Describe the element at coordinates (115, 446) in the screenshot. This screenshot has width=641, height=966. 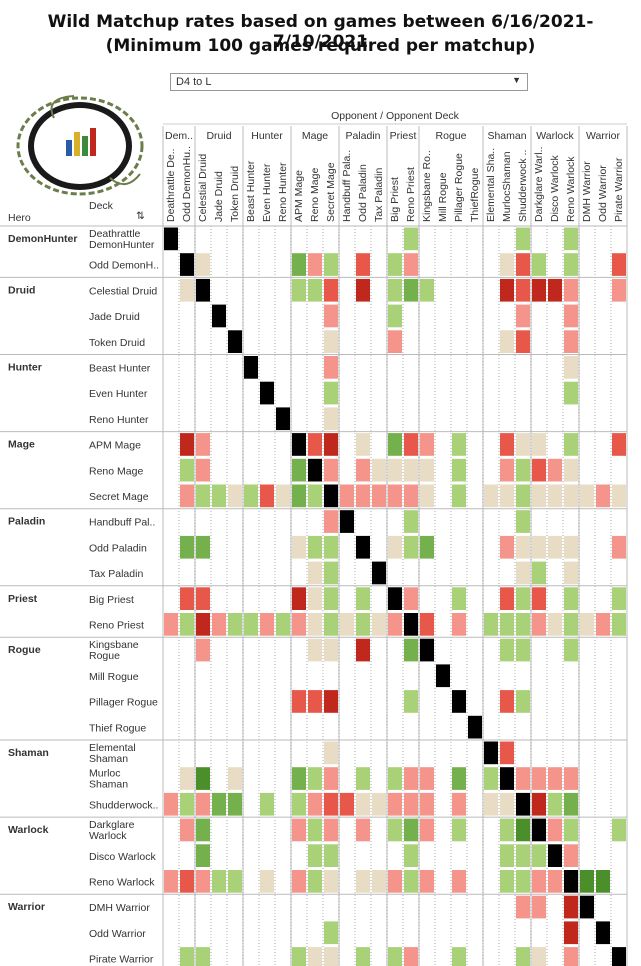
I see `deck-label: APM Mage` at that location.